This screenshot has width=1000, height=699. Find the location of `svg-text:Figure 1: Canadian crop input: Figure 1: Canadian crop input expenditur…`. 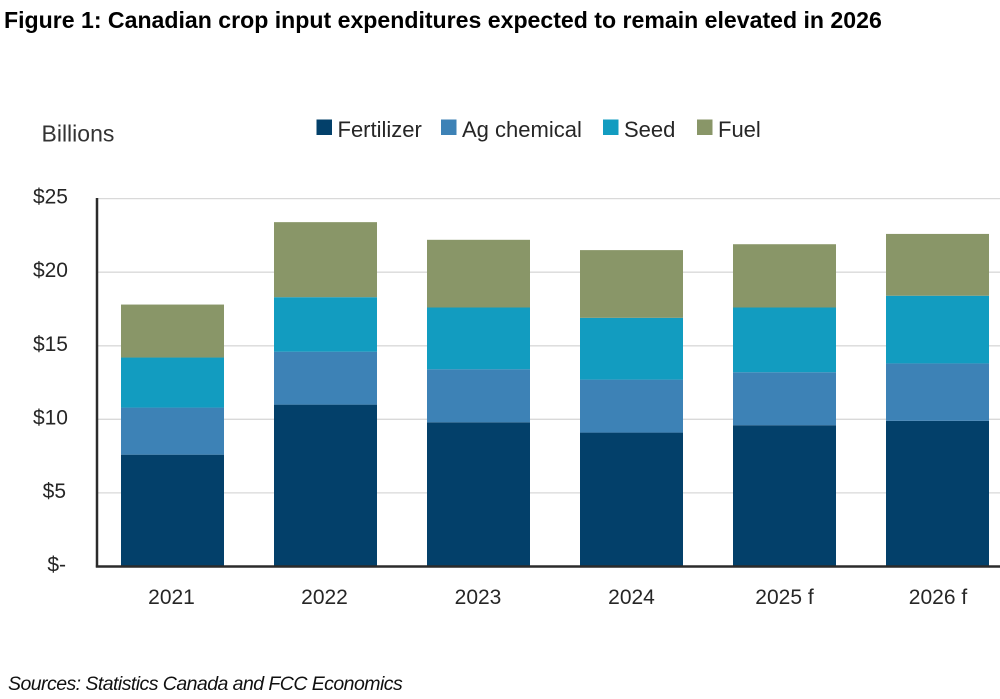

svg-text:Figure 1: Canadian crop input: Figure 1: Canadian crop input expenditur… is located at coordinates (443, 20).